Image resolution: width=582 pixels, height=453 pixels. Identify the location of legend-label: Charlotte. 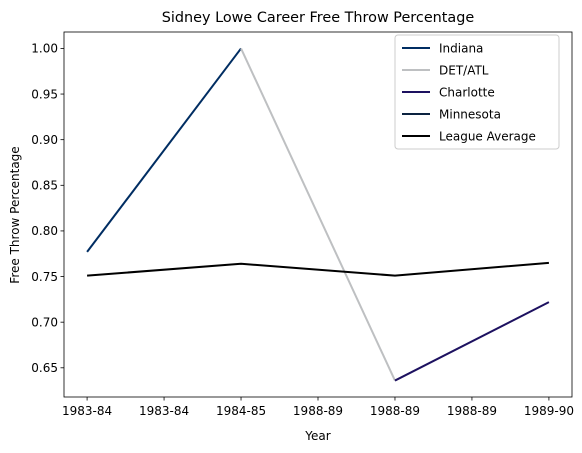
(467, 92).